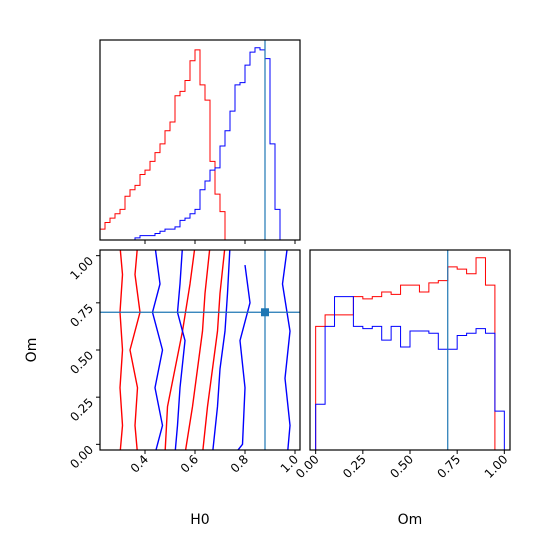 This screenshot has width=550, height=550. Describe the element at coordinates (239, 463) in the screenshot. I see `h0-tick-label: 0.8` at that location.